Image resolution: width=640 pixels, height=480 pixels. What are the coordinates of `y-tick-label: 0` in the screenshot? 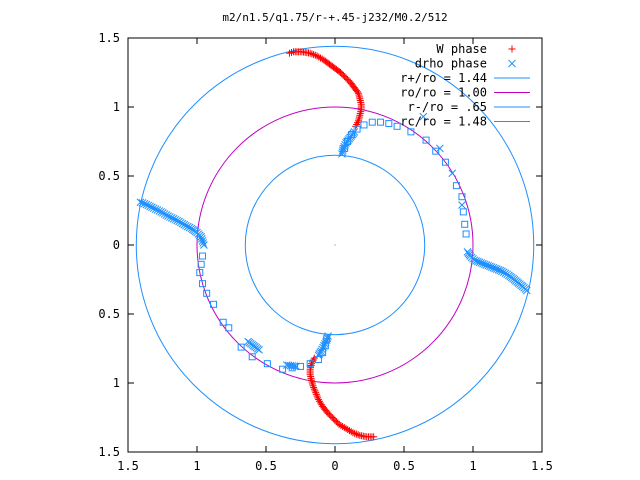 It's located at (116, 245).